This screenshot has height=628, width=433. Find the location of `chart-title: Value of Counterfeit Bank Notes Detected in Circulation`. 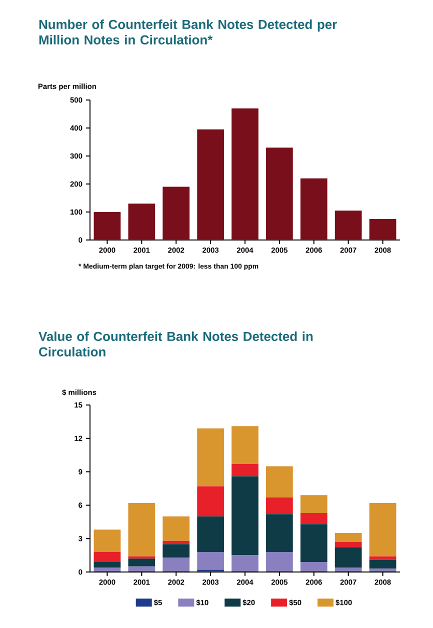

chart-title: Value of Counterfeit Bank Notes Detected in Circulation is located at coordinates (175, 344).